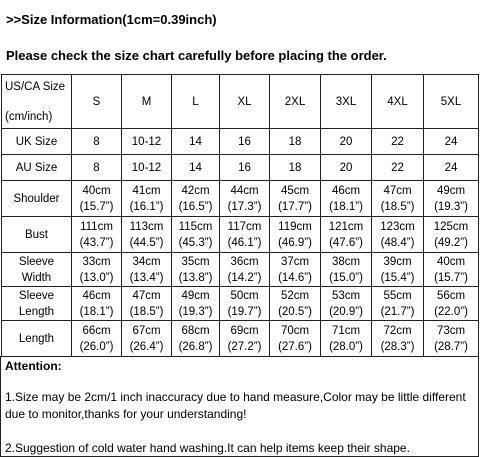 This screenshot has height=457, width=480. I want to click on sleeve-length-label: Sleeve Length, so click(36, 303).